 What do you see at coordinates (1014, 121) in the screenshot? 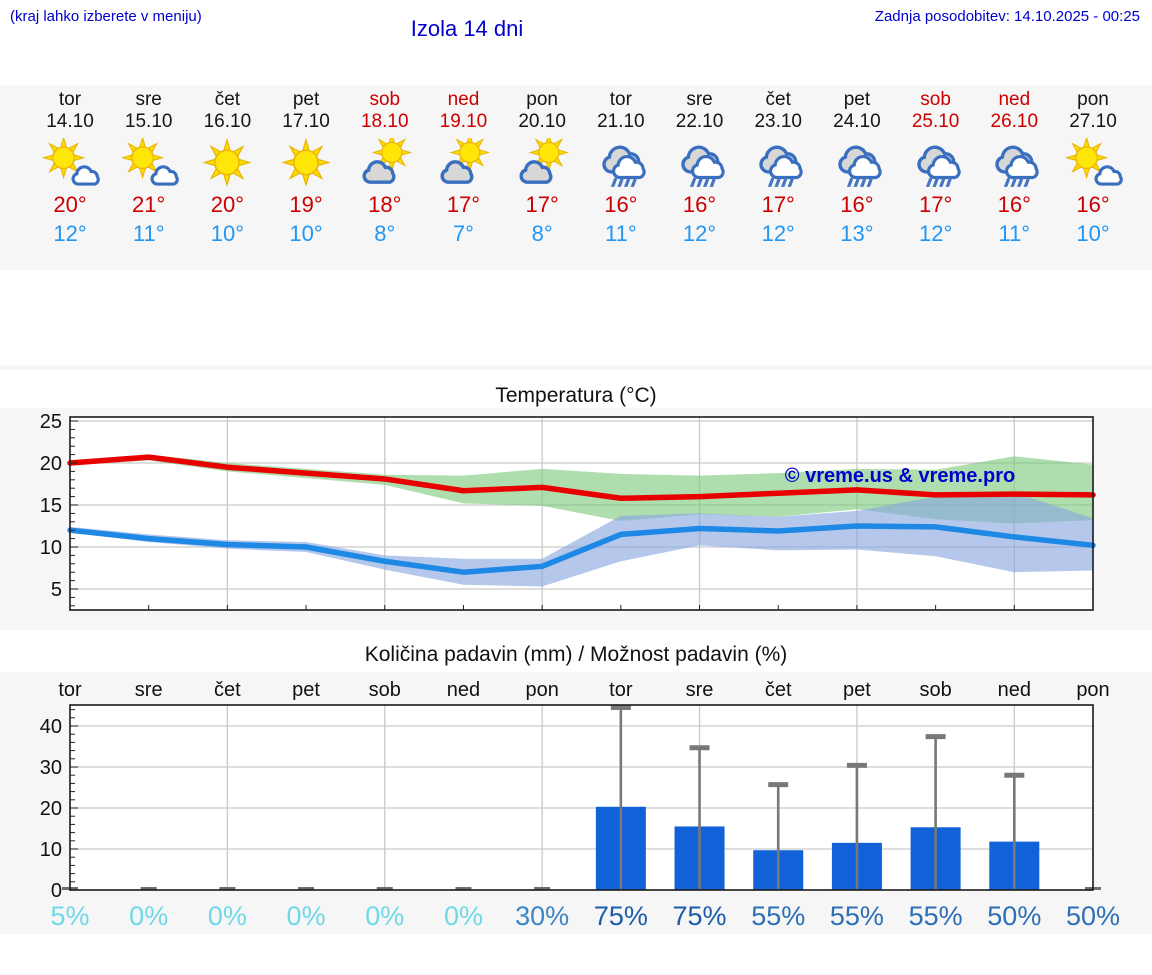
I see `day-date: 26.10` at bounding box center [1014, 121].